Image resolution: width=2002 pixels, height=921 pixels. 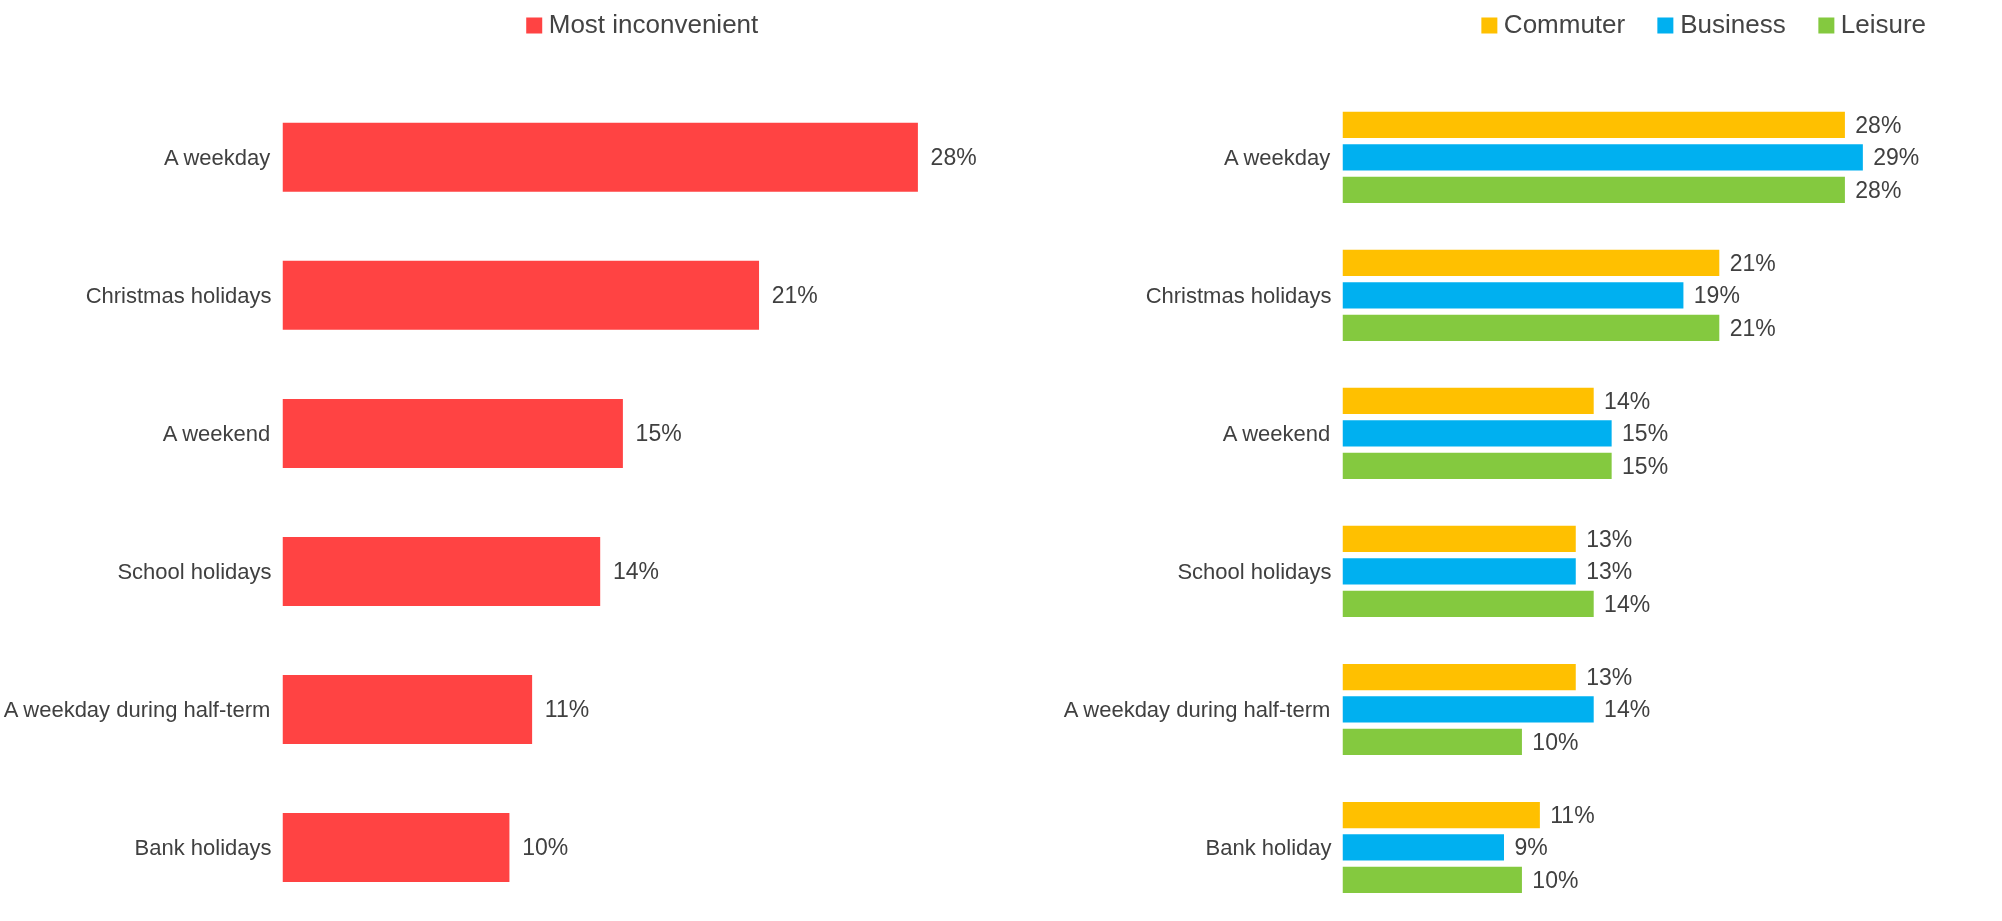 What do you see at coordinates (1716, 295) in the screenshot?
I see `data-label: 19%` at bounding box center [1716, 295].